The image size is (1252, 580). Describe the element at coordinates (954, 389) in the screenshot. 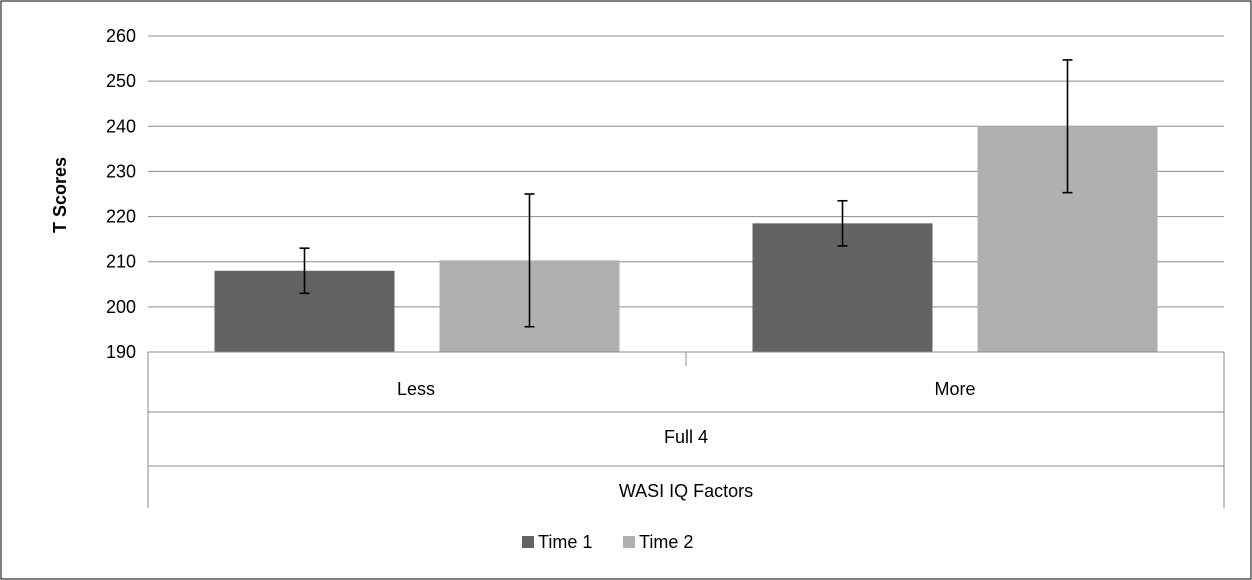

I see `category-label-more: More` at that location.